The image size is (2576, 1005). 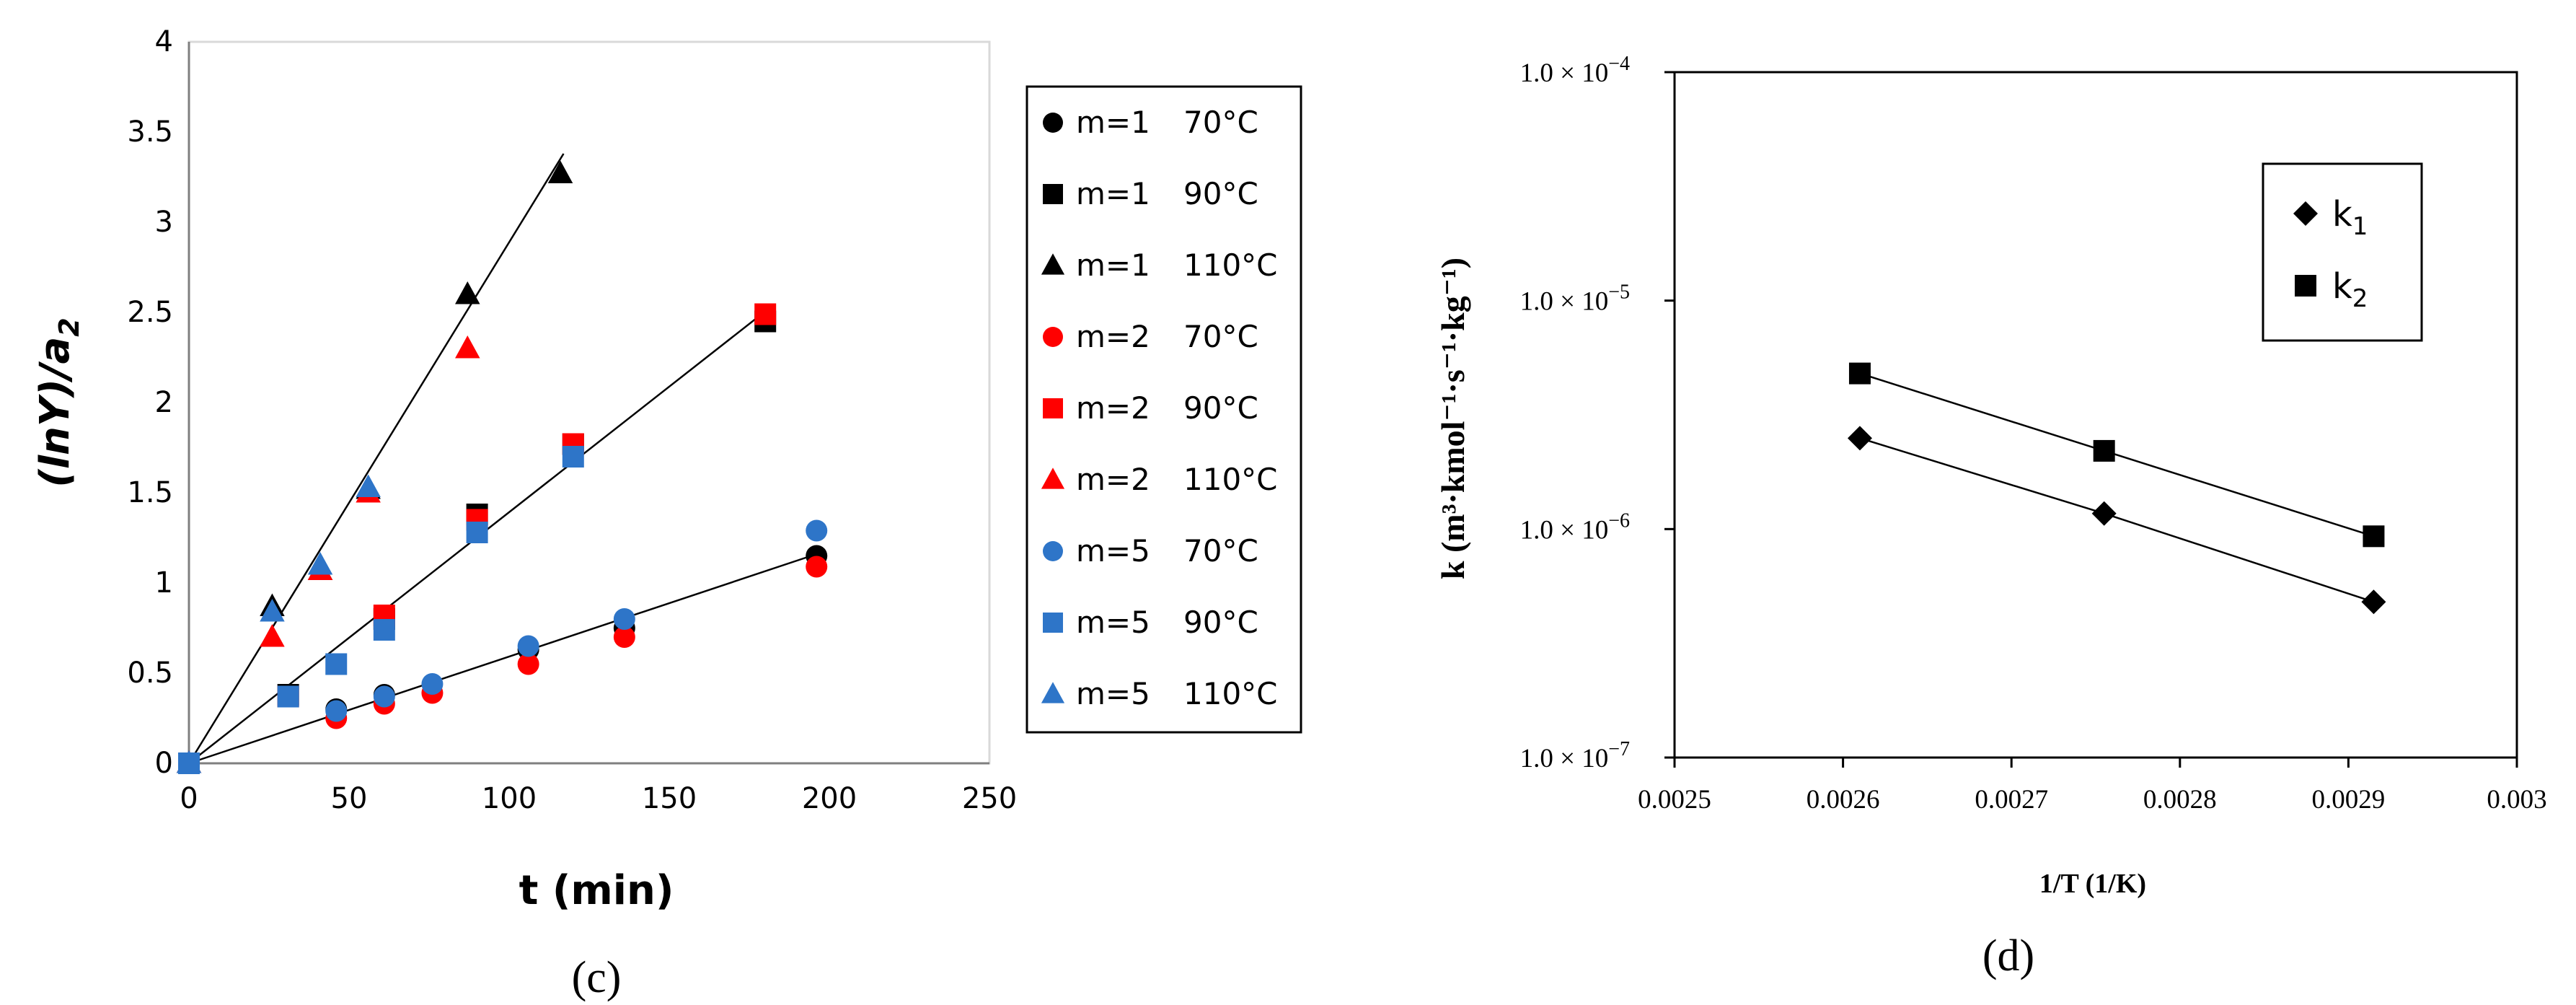 What do you see at coordinates (164, 403) in the screenshot?
I see `y-tick-label-c: 2` at bounding box center [164, 403].